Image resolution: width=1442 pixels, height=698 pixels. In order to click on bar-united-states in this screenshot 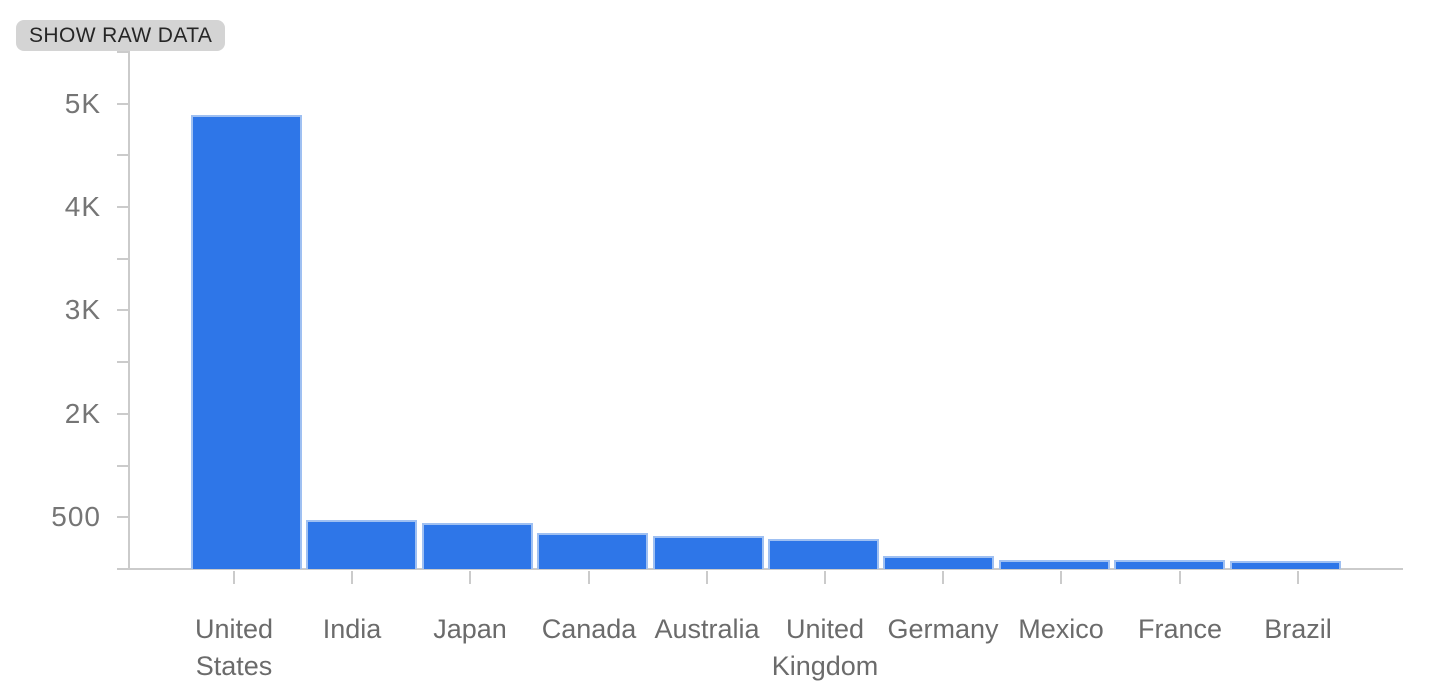, I will do `click(246, 342)`.